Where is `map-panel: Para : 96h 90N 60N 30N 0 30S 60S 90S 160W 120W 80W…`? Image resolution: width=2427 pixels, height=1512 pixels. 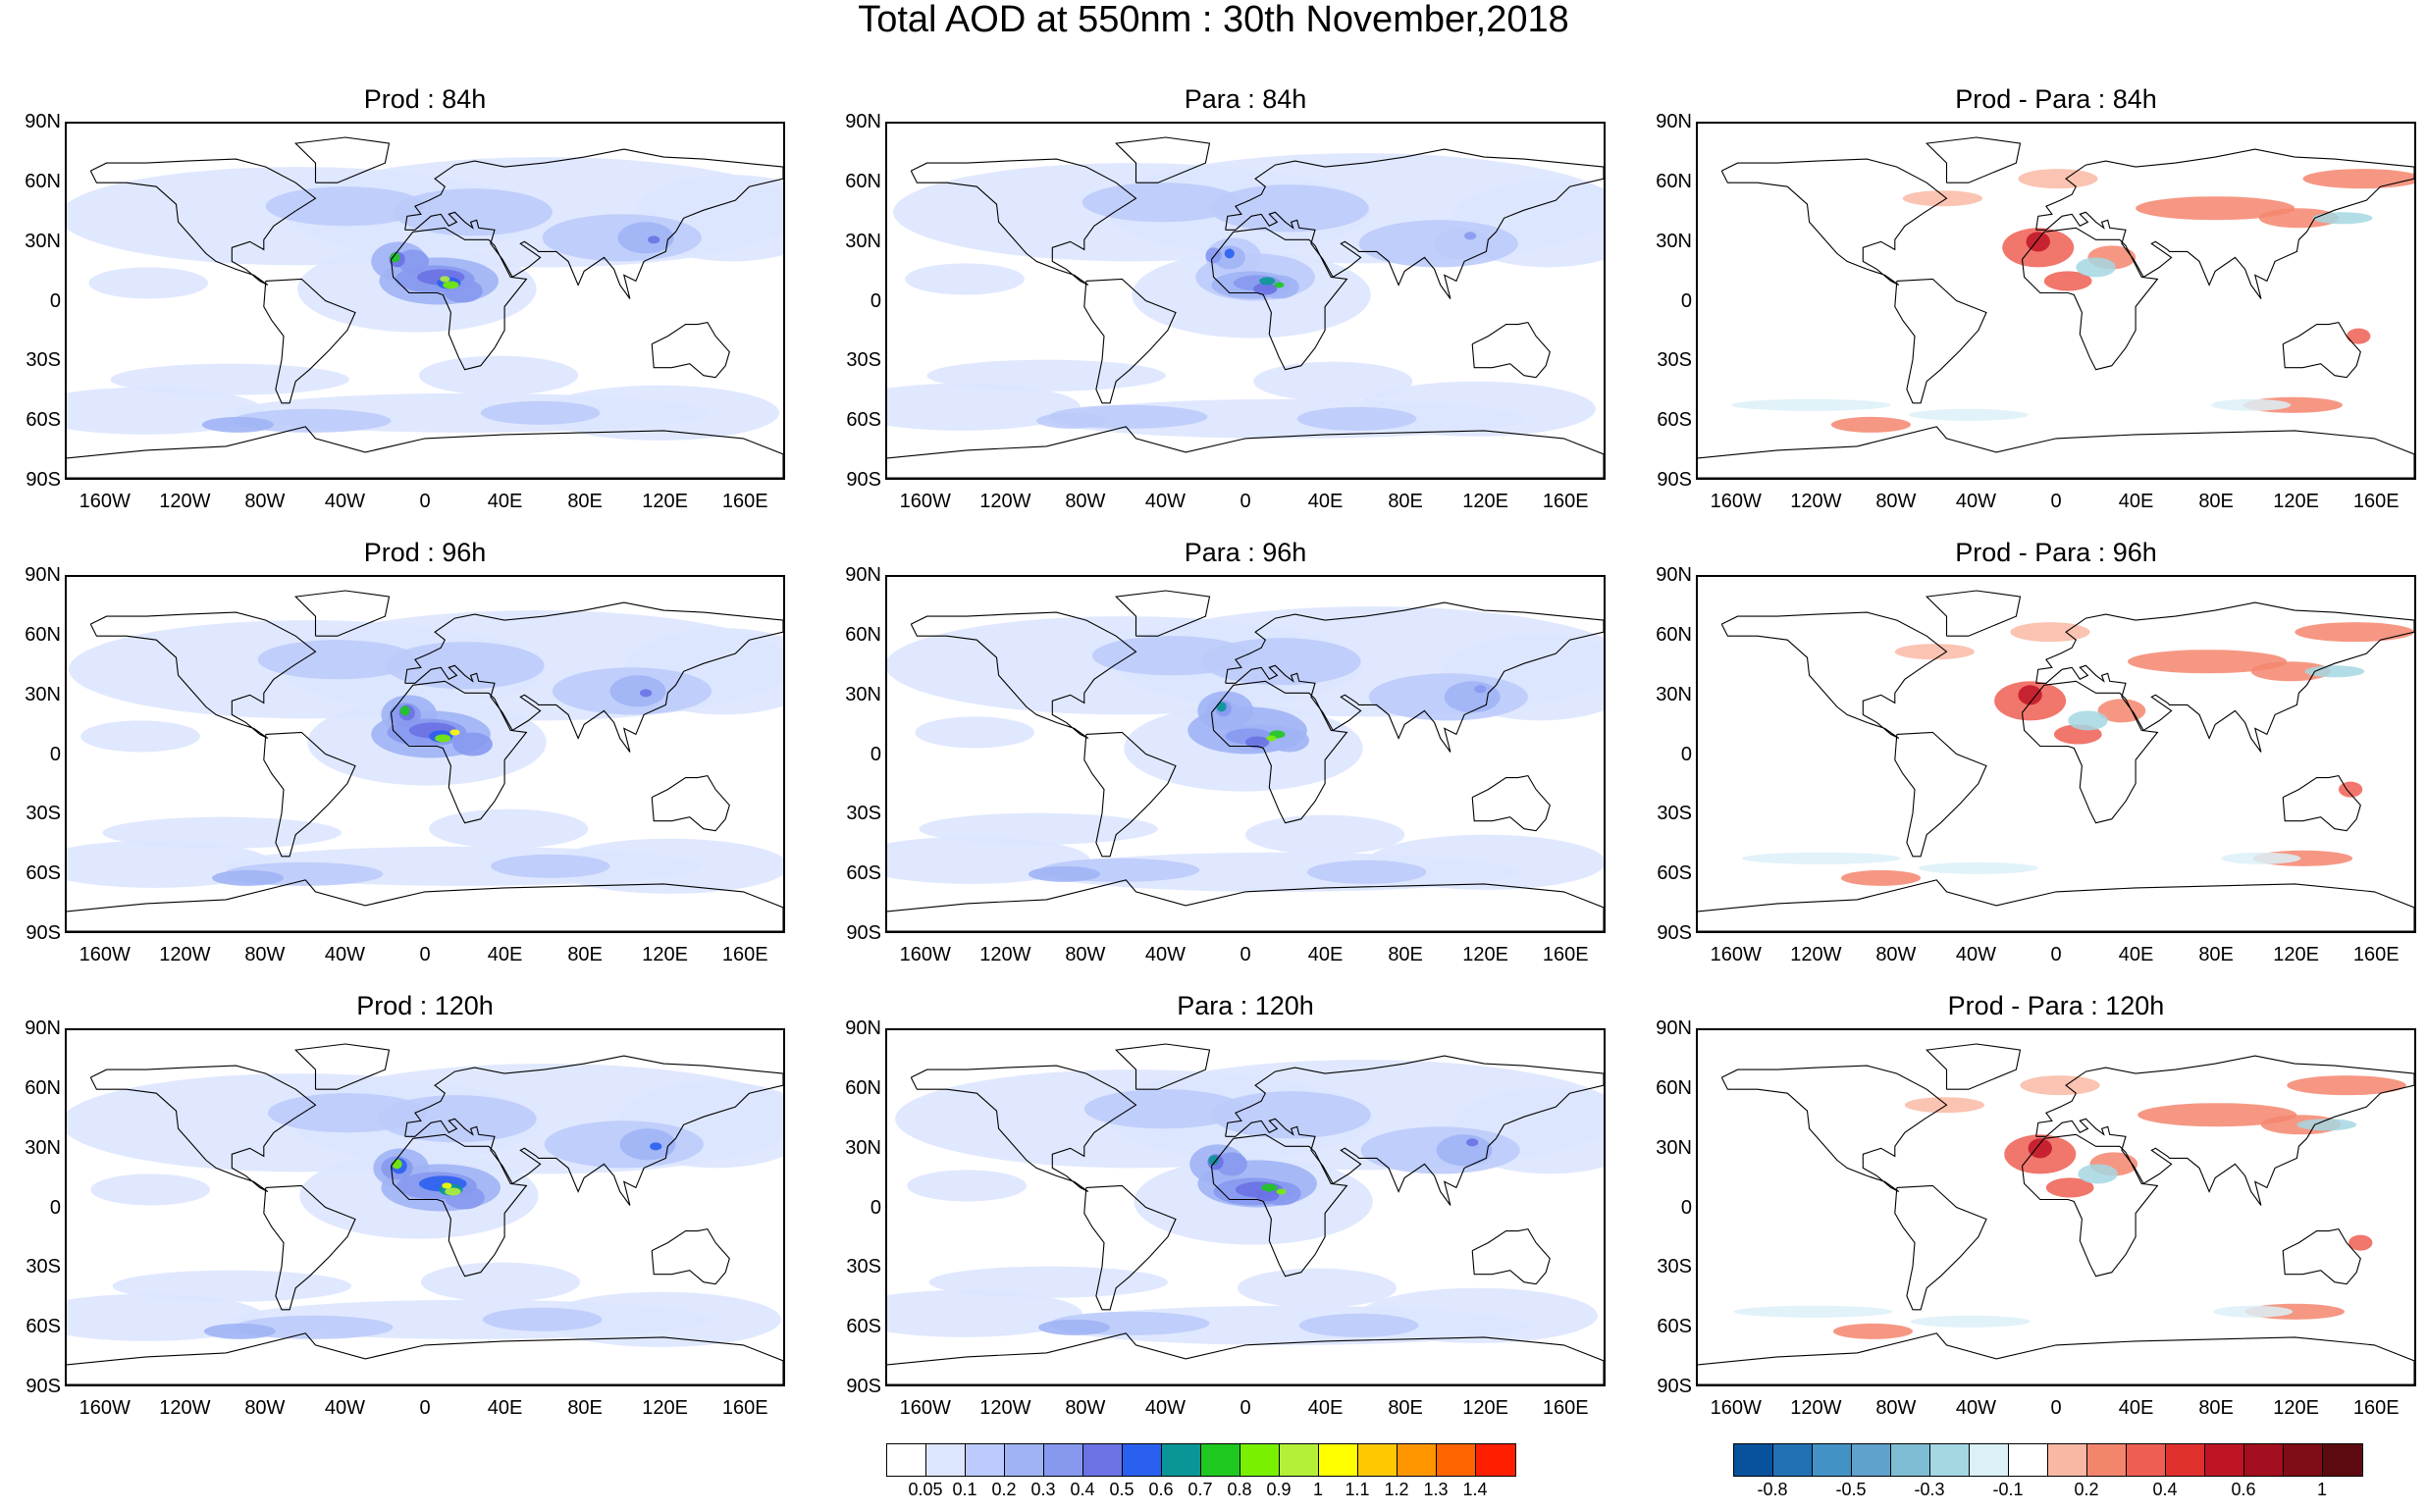
map-panel: Para : 96h 90N 60N 30N 0 30S 60S 90S 160W 120W 80W… is located at coordinates (1213, 763).